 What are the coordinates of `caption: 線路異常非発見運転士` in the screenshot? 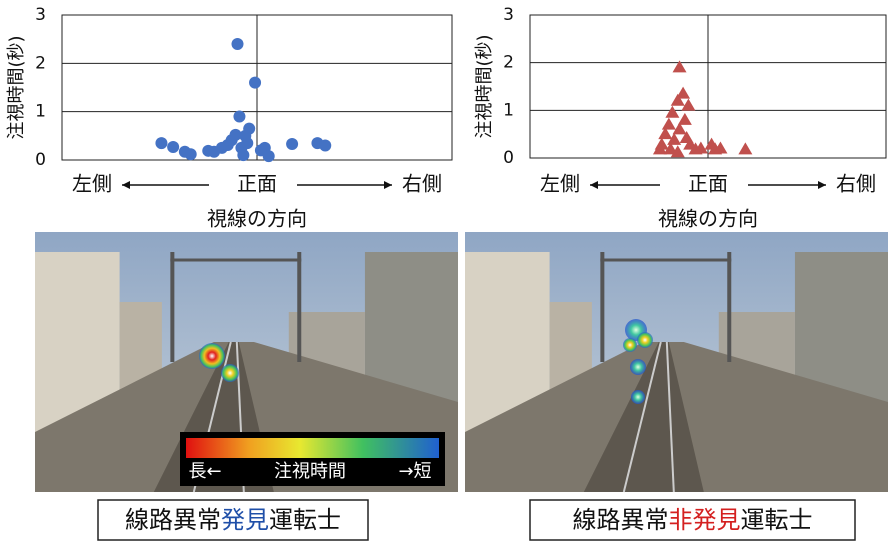 It's located at (693, 520).